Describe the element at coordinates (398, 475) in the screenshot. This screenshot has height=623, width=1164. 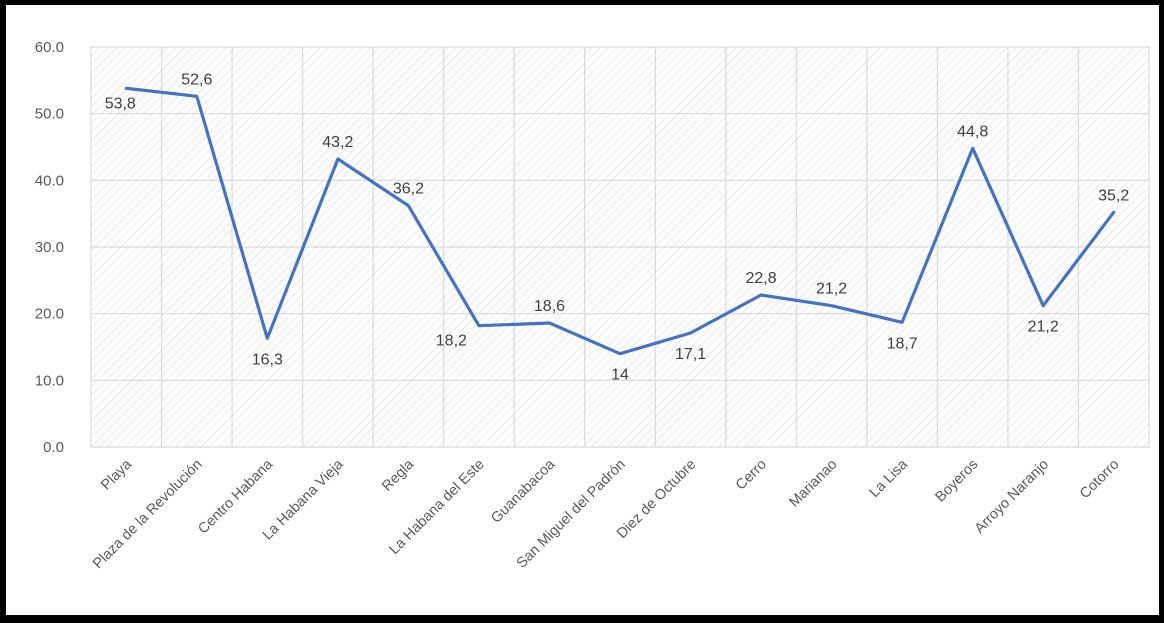
I see `x-tick-label: Regla` at that location.